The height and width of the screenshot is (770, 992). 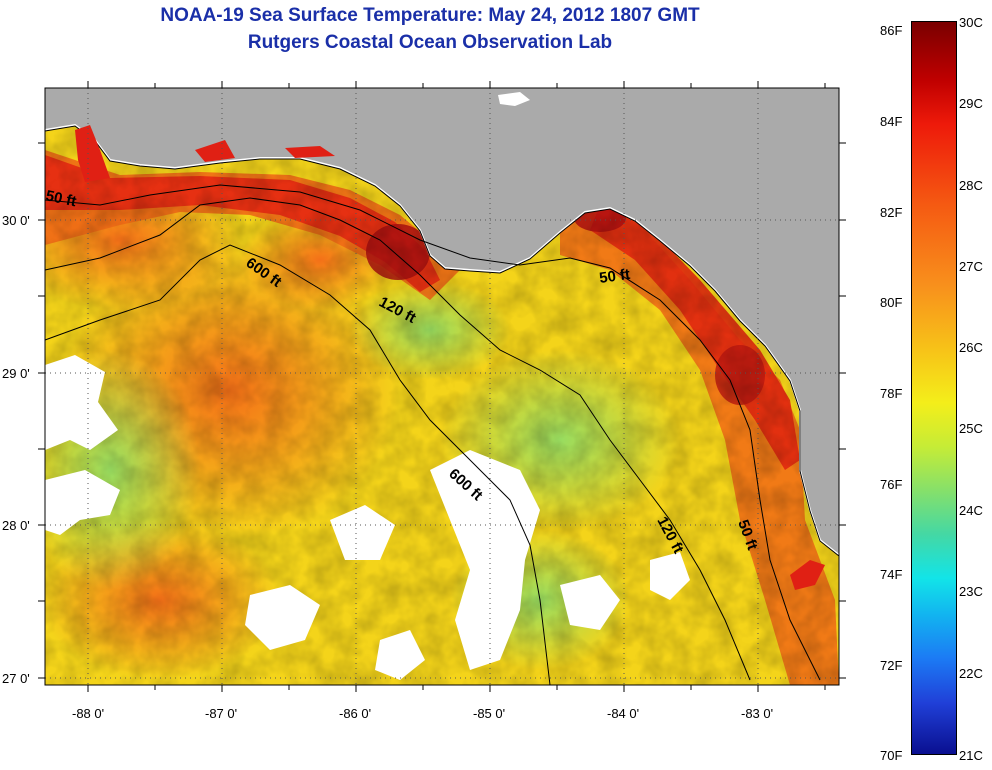 What do you see at coordinates (16, 220) in the screenshot?
I see `lat-label: 30 0'` at bounding box center [16, 220].